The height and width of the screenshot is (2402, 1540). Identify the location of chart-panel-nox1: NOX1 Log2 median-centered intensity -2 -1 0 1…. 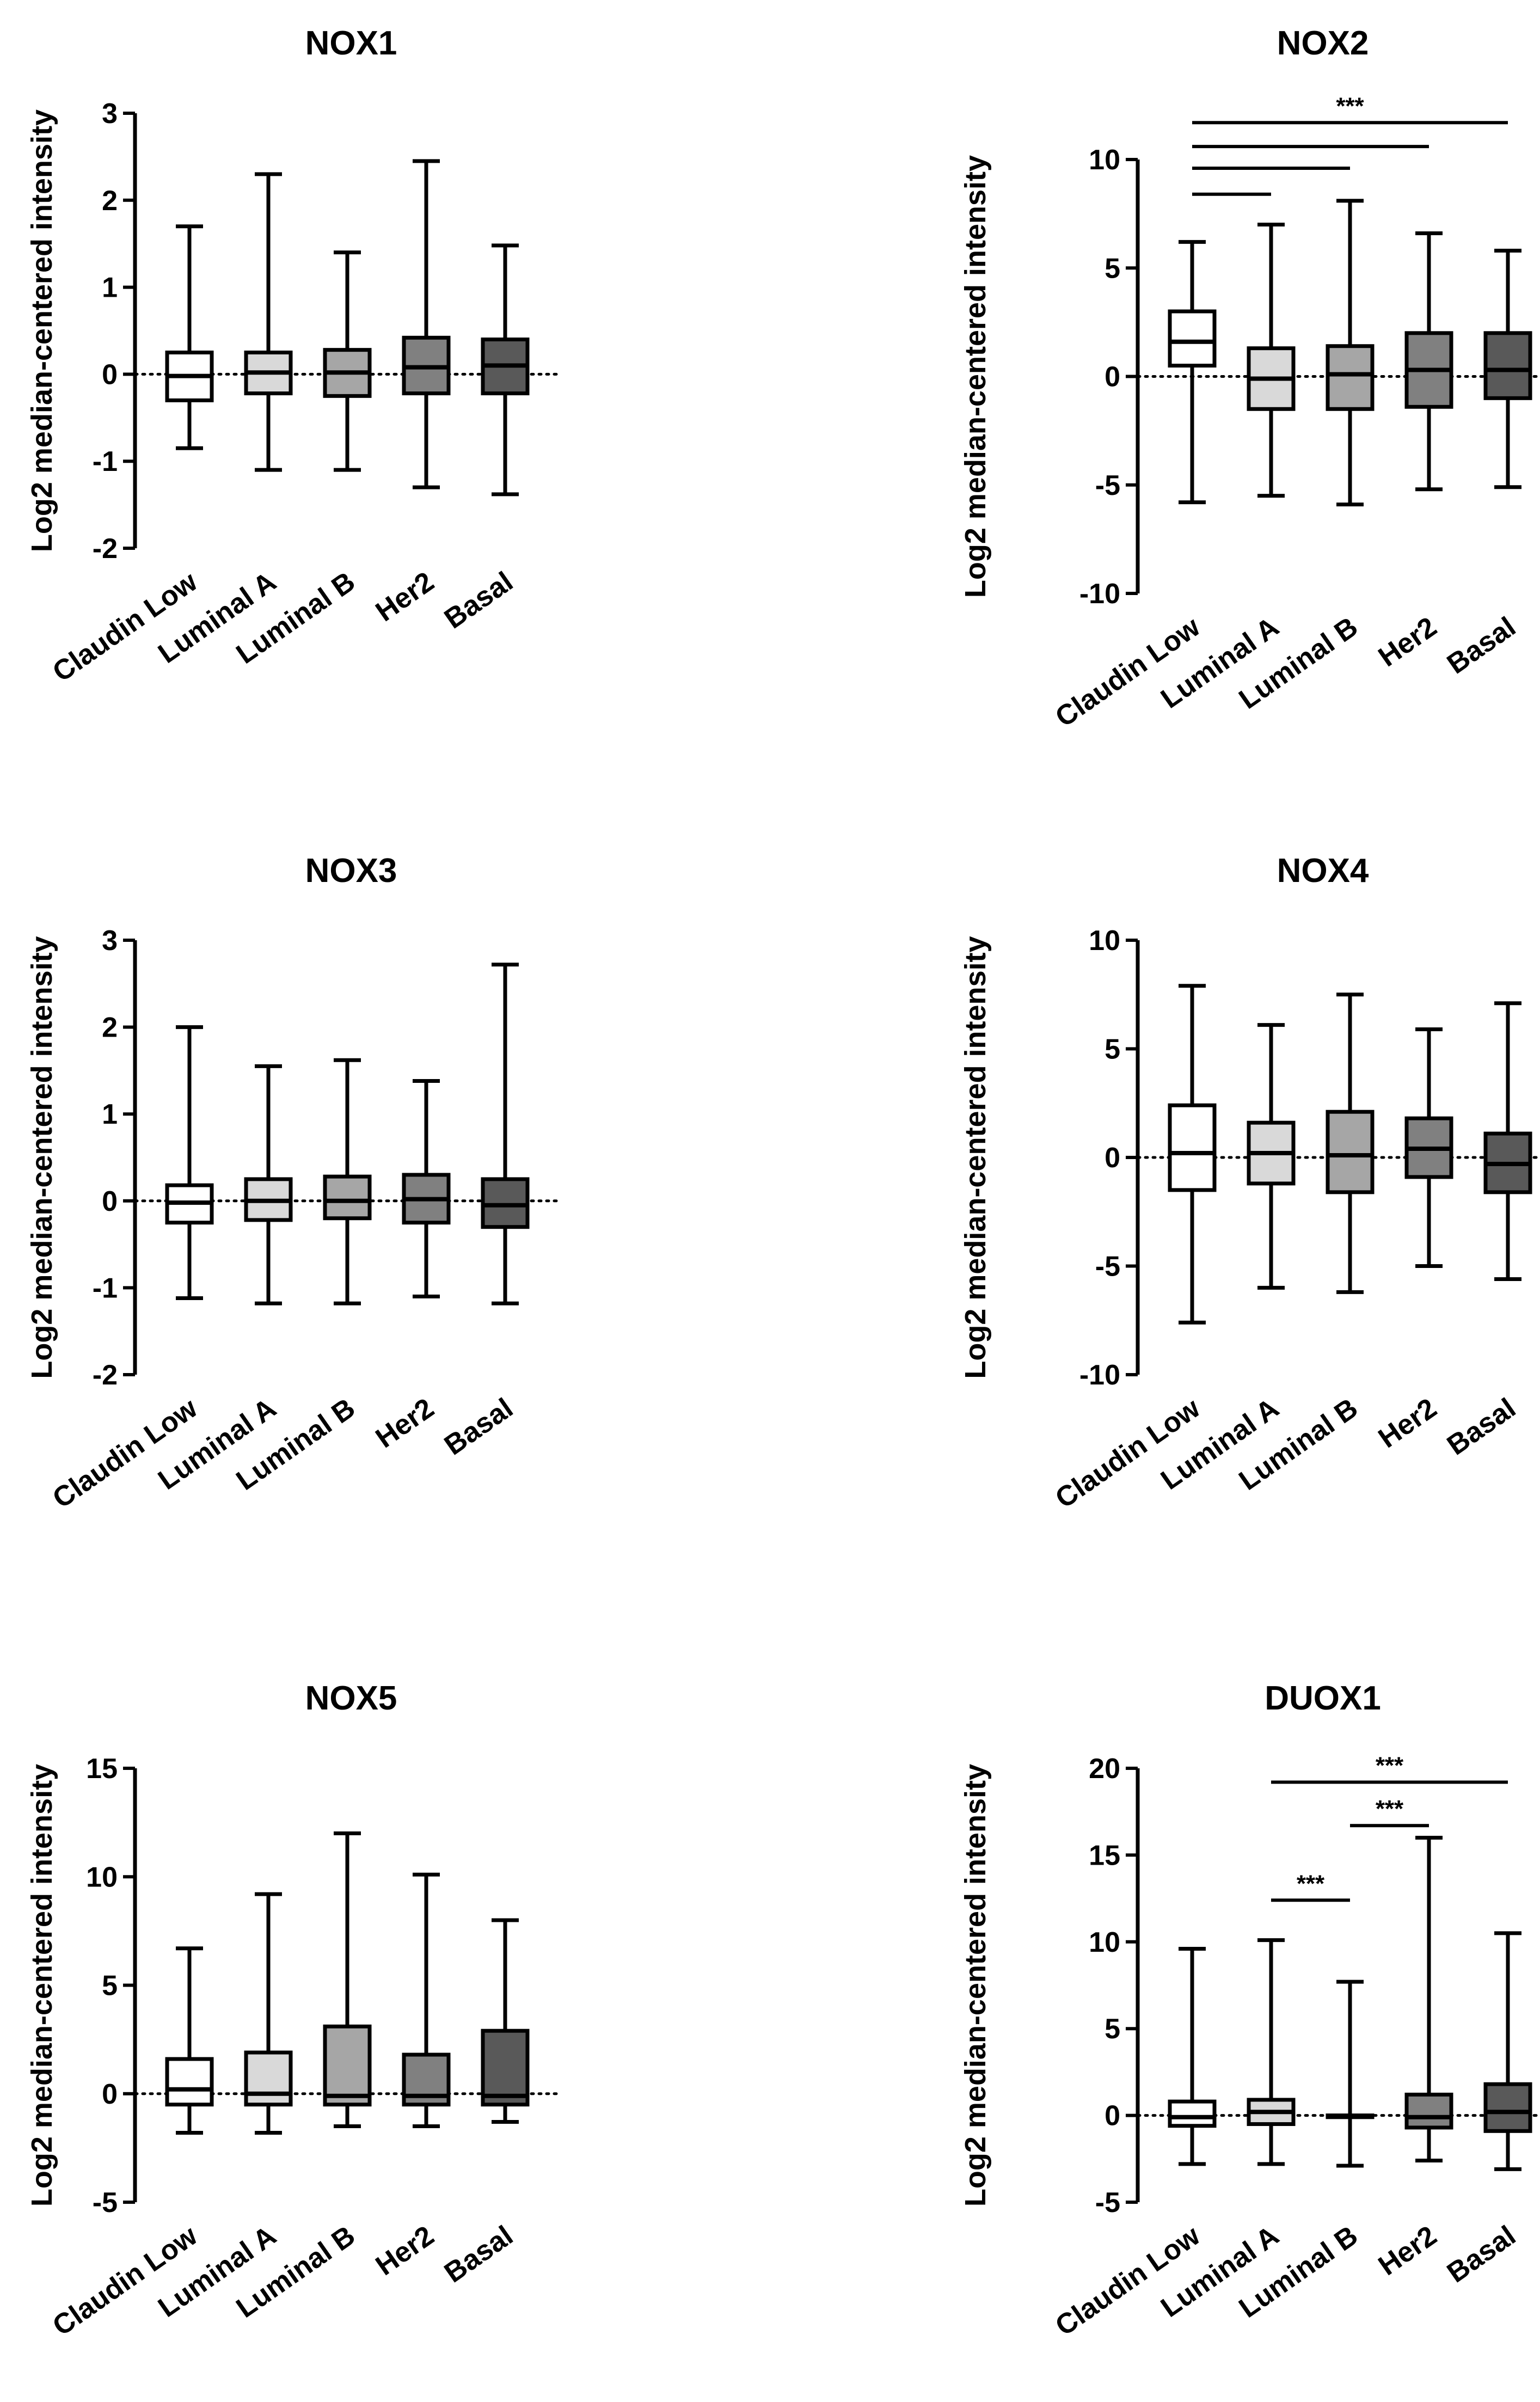
(292, 356).